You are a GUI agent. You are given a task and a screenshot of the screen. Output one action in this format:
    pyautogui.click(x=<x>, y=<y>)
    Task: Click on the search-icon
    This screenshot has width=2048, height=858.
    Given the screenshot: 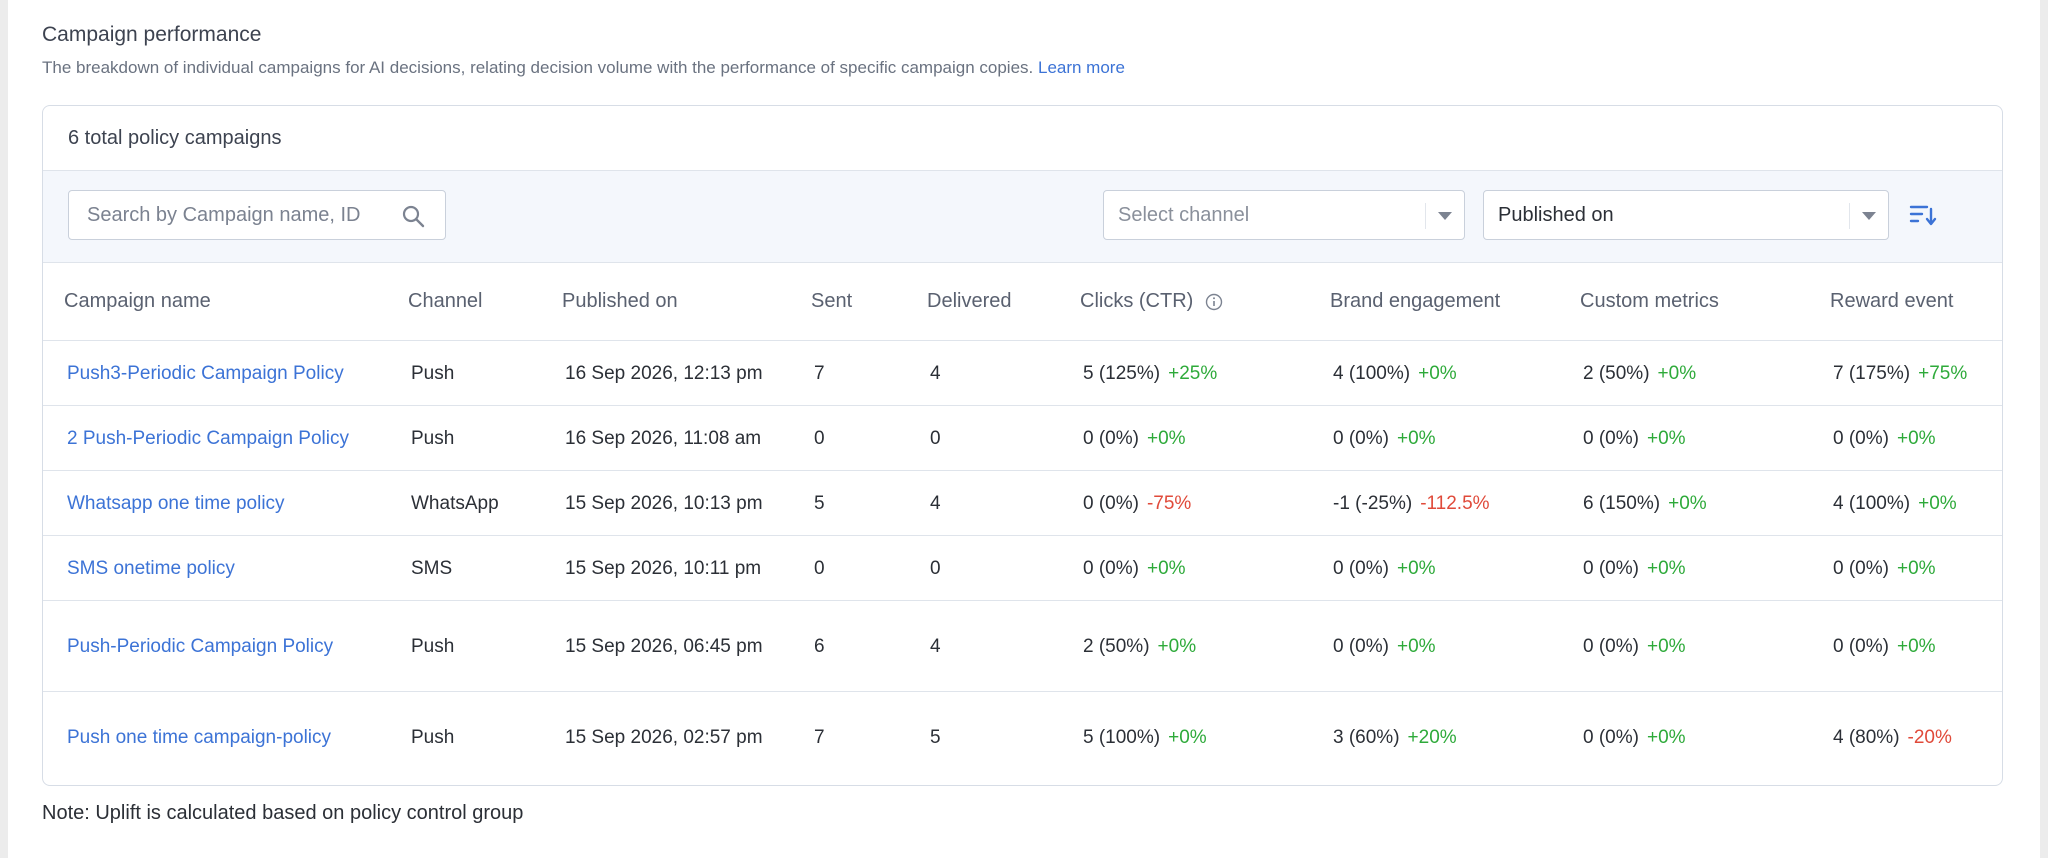 What is the action you would take?
    pyautogui.click(x=413, y=216)
    